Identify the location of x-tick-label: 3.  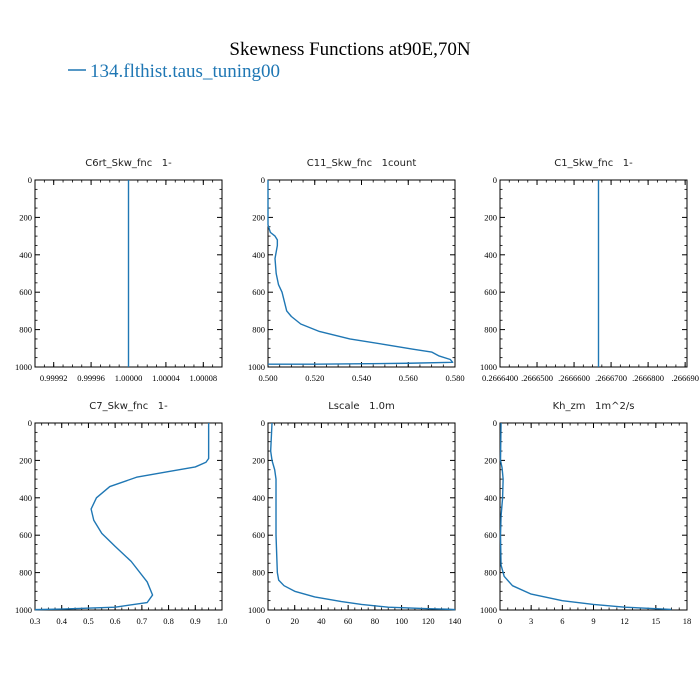
(531, 621).